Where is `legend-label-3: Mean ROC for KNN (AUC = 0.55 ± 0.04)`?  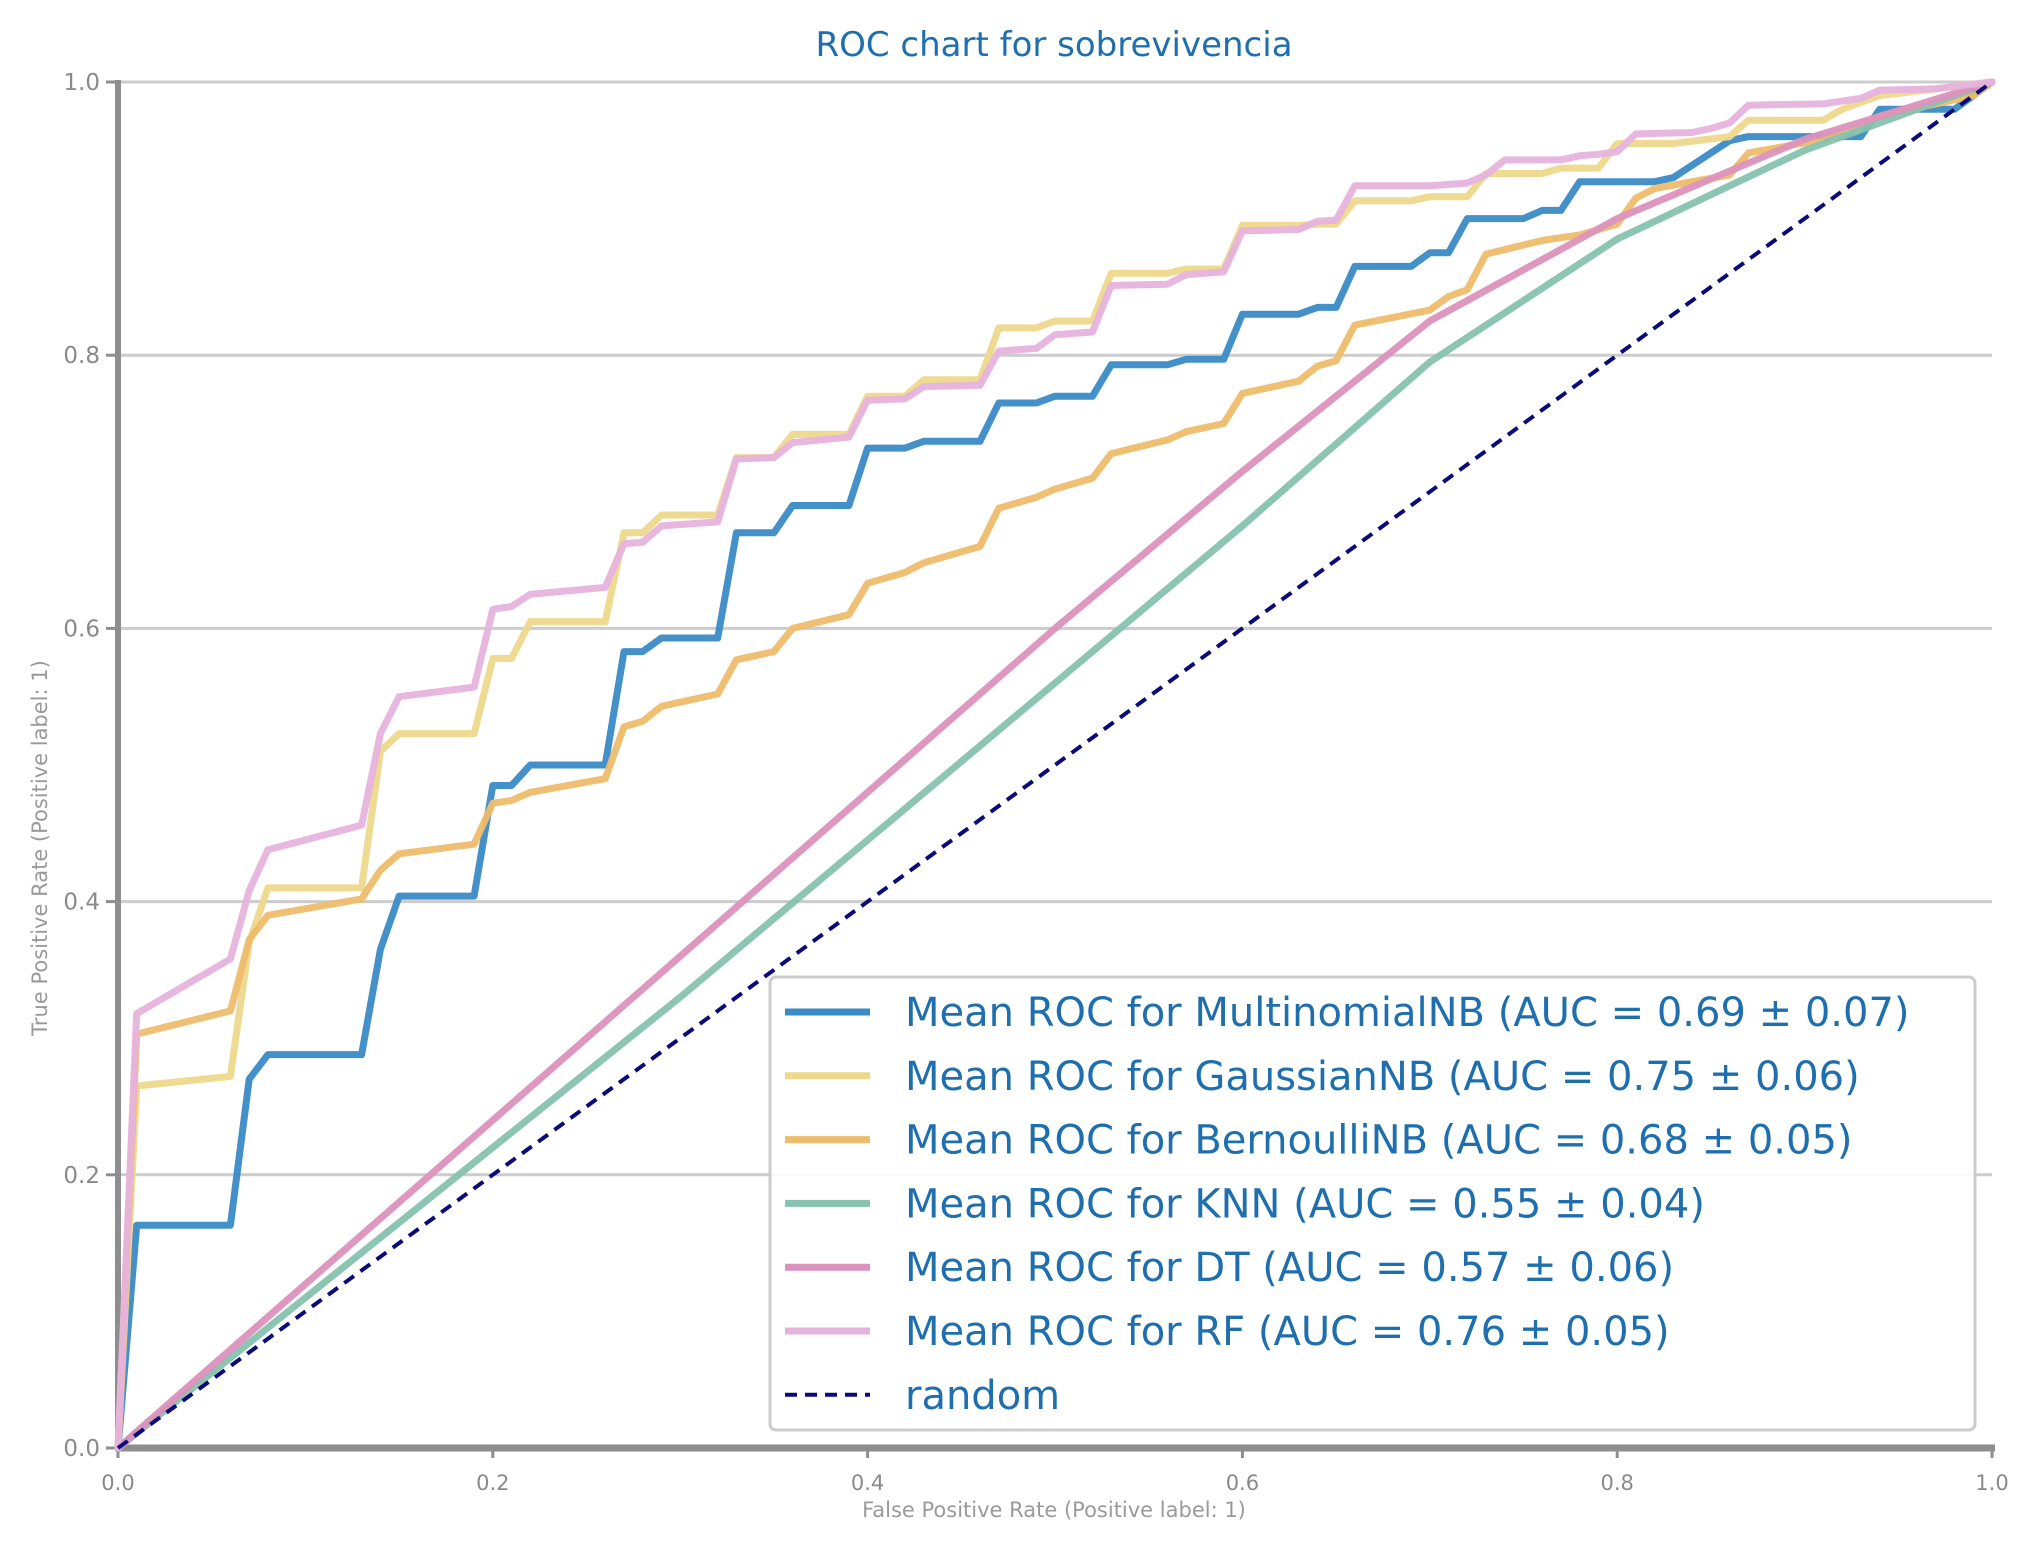
legend-label-3: Mean ROC for KNN (AUC = 0.55 ± 0.04) is located at coordinates (1305, 1204).